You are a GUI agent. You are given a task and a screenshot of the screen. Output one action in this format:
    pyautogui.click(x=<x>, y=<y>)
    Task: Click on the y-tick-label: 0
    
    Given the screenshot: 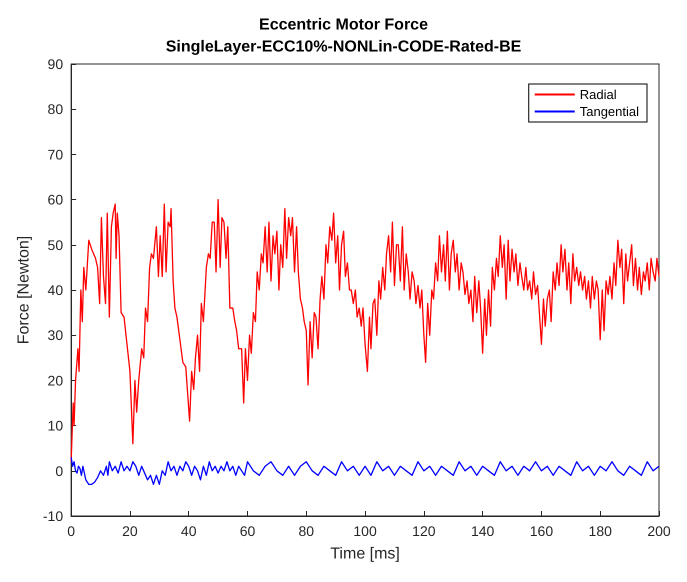 What is the action you would take?
    pyautogui.click(x=59, y=470)
    